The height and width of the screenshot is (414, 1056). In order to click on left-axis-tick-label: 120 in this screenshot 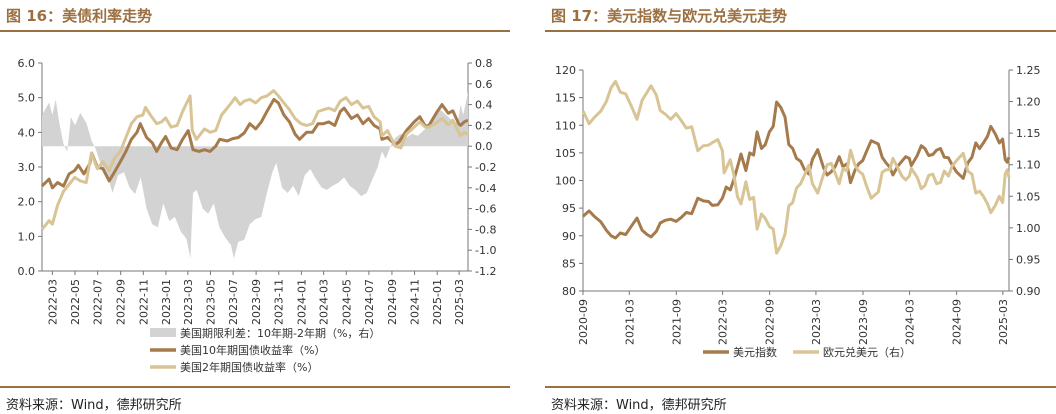, I will do `click(565, 70)`.